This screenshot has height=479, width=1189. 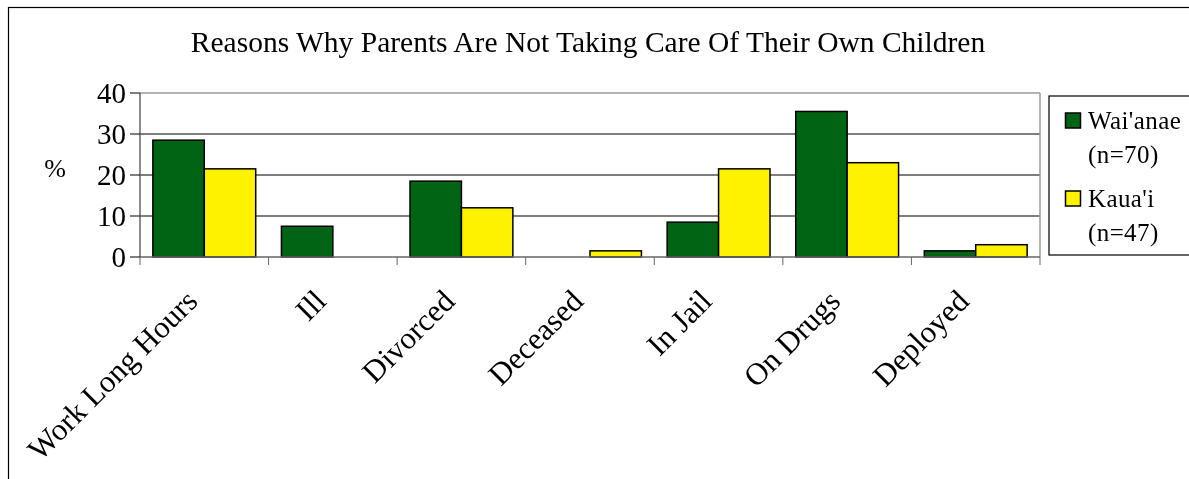 I want to click on x-tick-label: Ill, so click(x=310, y=305).